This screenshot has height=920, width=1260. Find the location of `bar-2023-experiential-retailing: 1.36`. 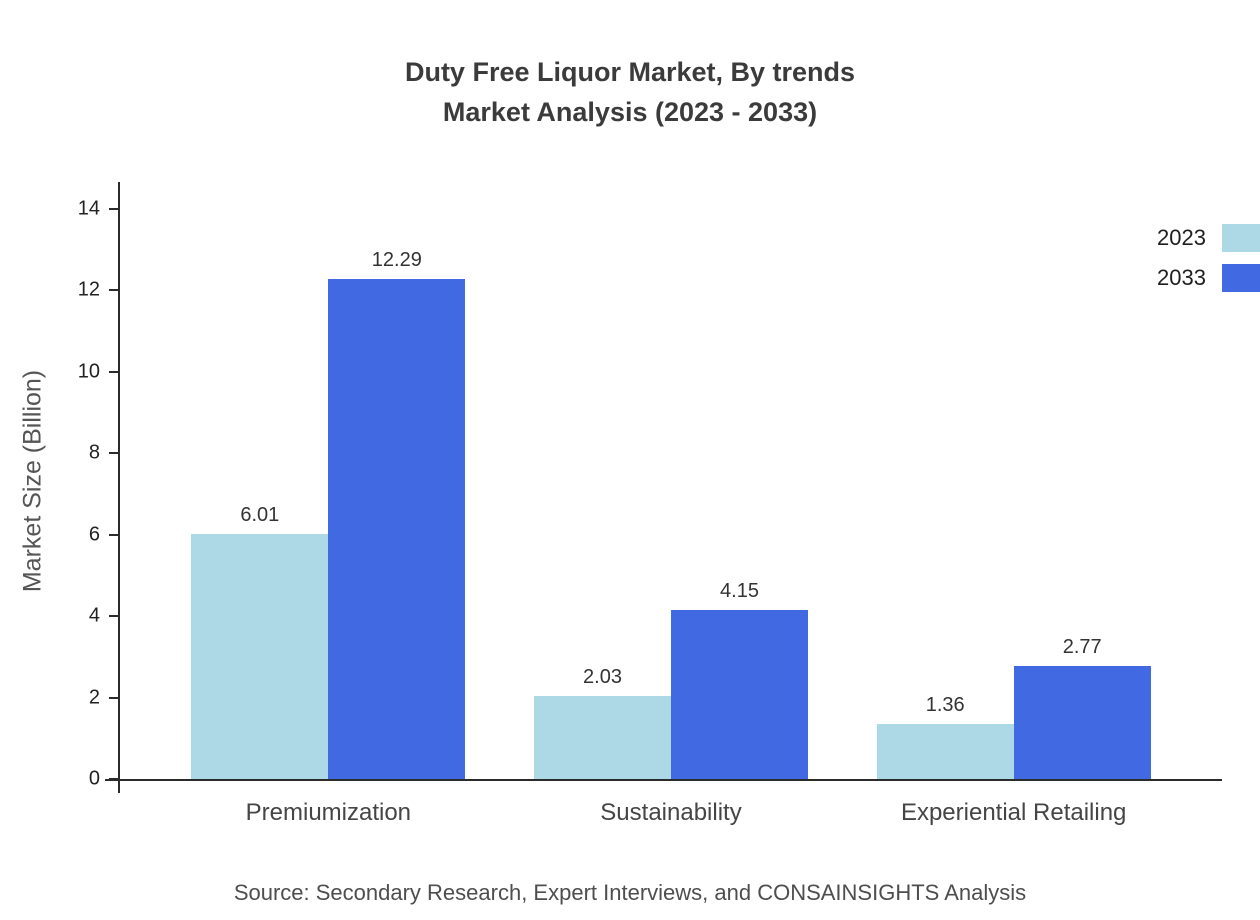

bar-2023-experiential-retailing: 1.36 is located at coordinates (945, 736).